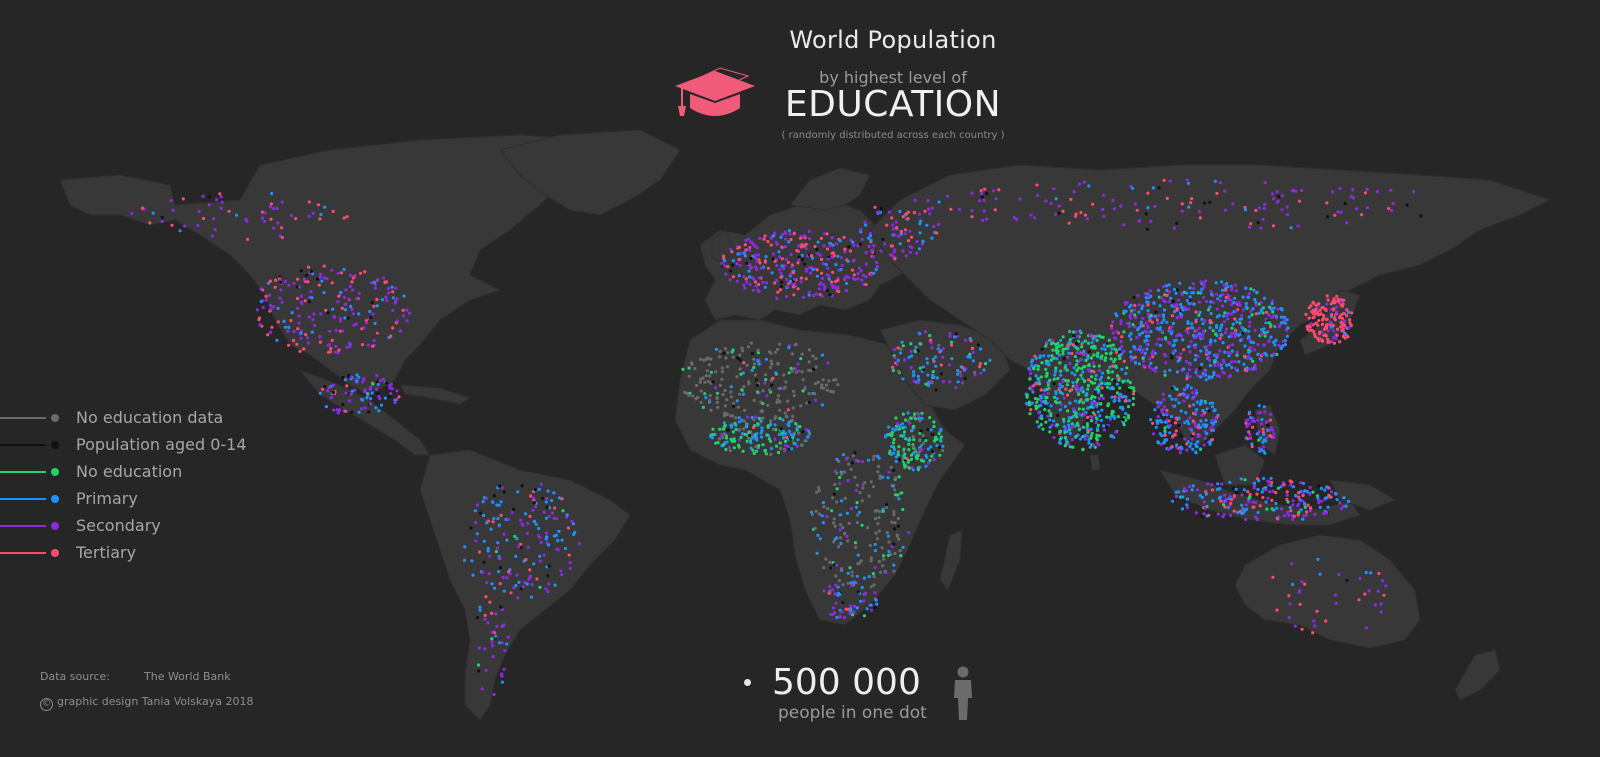  What do you see at coordinates (1327, 591) in the screenshot?
I see `australia-land` at bounding box center [1327, 591].